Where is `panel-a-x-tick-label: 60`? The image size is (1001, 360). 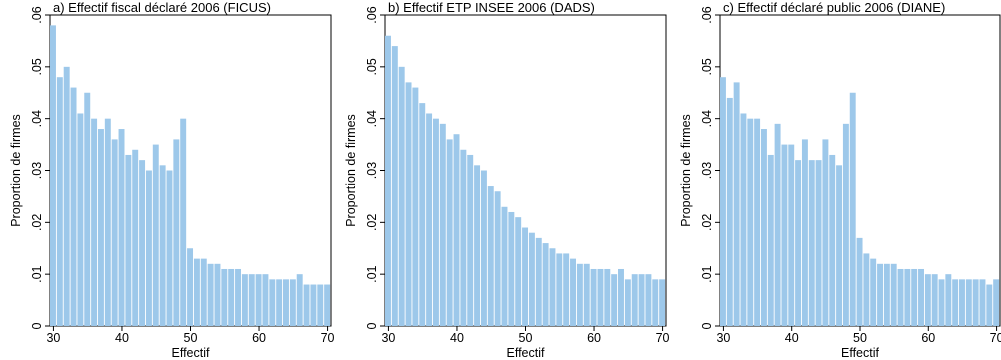 panel-a-x-tick-label: 60 is located at coordinates (259, 338).